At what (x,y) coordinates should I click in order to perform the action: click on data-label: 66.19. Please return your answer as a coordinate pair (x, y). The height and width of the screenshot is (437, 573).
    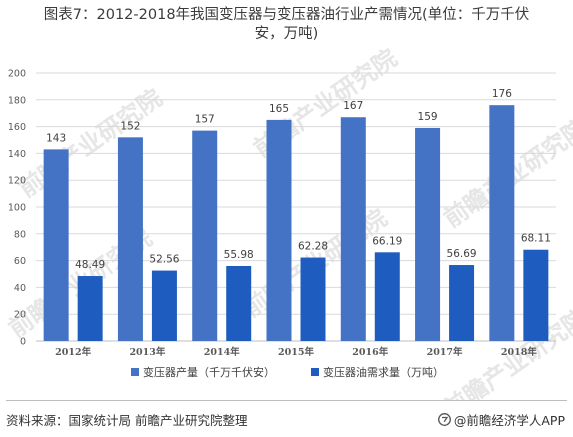
    Looking at the image, I should click on (387, 241).